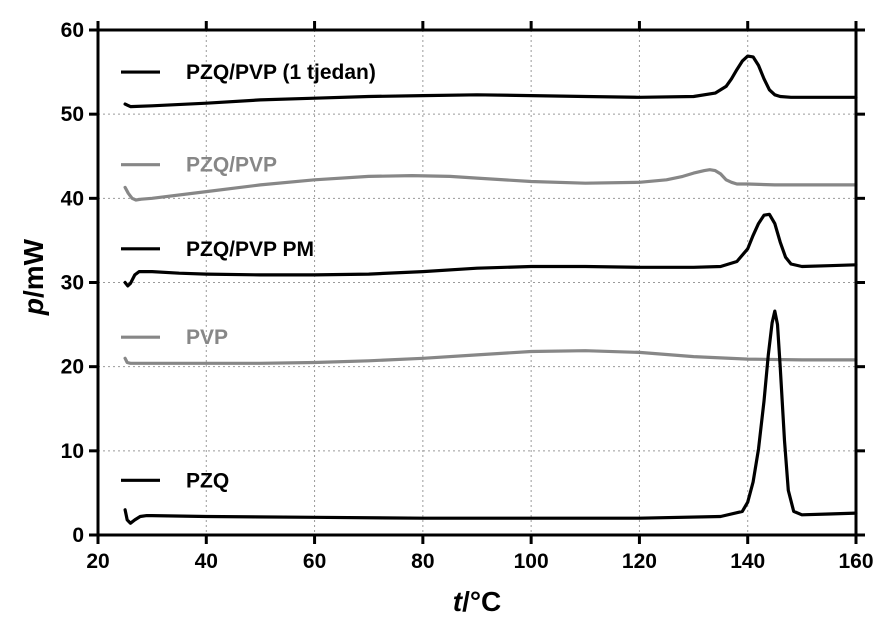 The width and height of the screenshot is (885, 619). Describe the element at coordinates (481, 601) in the screenshot. I see `x-axis-unit: /°C` at that location.